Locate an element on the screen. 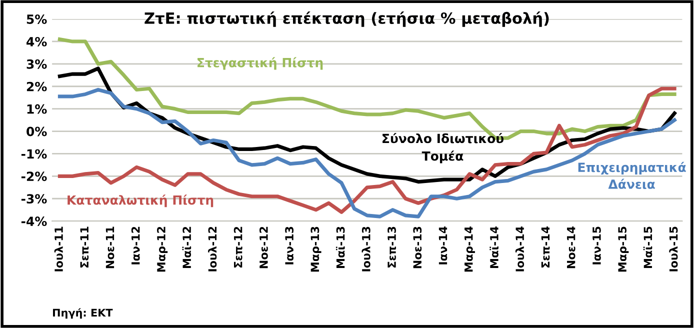 Image resolution: width=694 pixels, height=328 pixels. x-tick-label: Ιουλ-14 is located at coordinates (519, 249).